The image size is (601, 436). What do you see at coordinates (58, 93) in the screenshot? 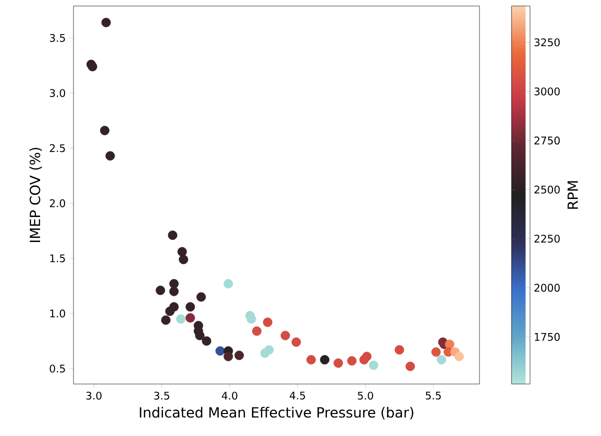
I see `y-tick-label: 3.0` at bounding box center [58, 93].